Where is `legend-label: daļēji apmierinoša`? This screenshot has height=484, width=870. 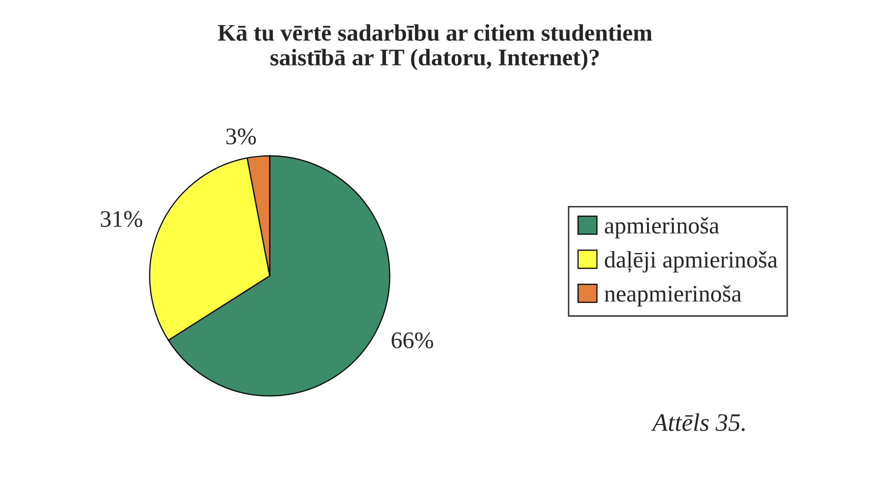 legend-label: daļēji apmierinoša is located at coordinates (691, 261).